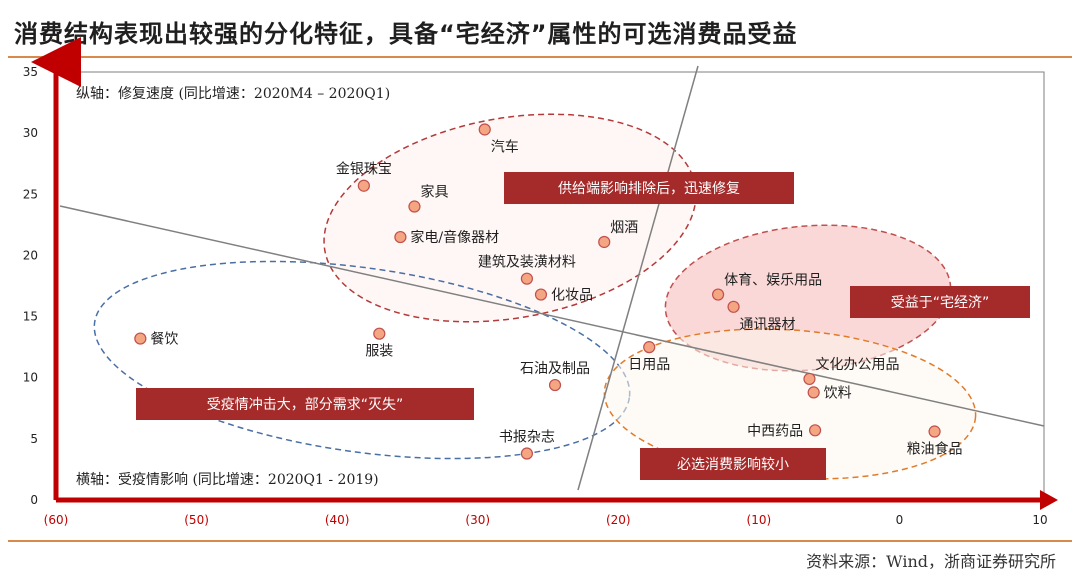 The image size is (1080, 575). Describe the element at coordinates (510, 218) in the screenshot. I see `cluster-ellipse-fast-recovery` at that location.